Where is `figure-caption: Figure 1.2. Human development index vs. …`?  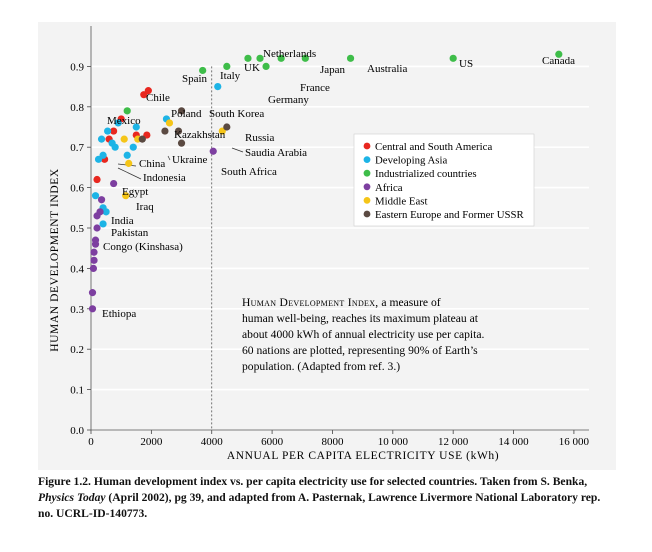
figure-caption: Figure 1.2. Human development index vs. … is located at coordinates (328, 498).